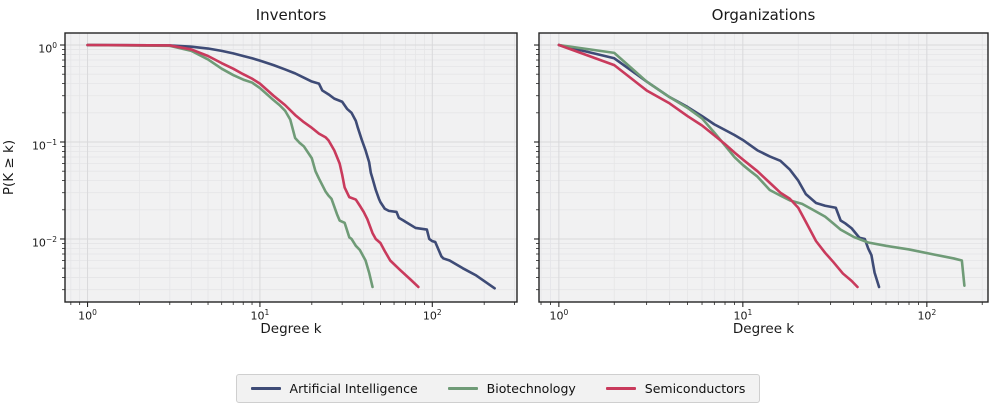 This screenshot has width=996, height=413. I want to click on tick-label: 10⁰, so click(47, 48).